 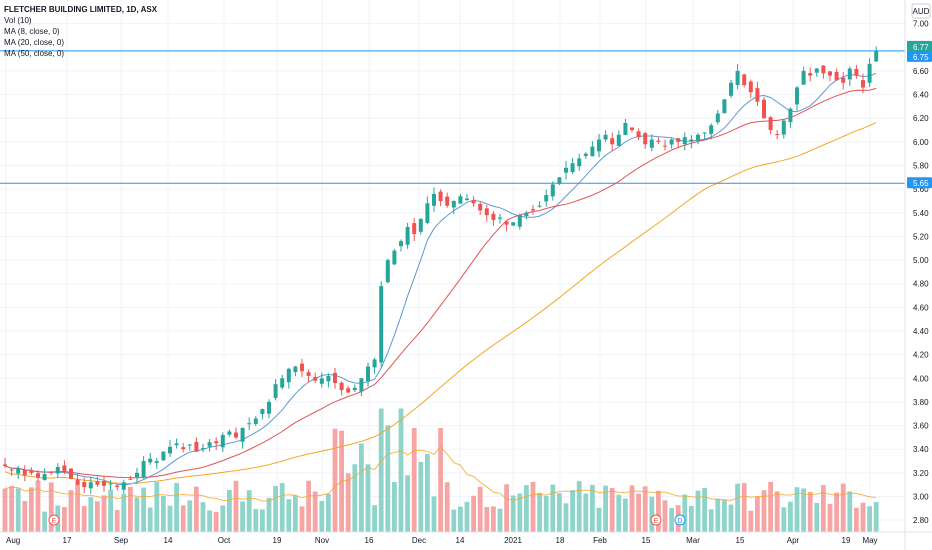 I want to click on y-tick-label: 5.40, so click(x=921, y=213).